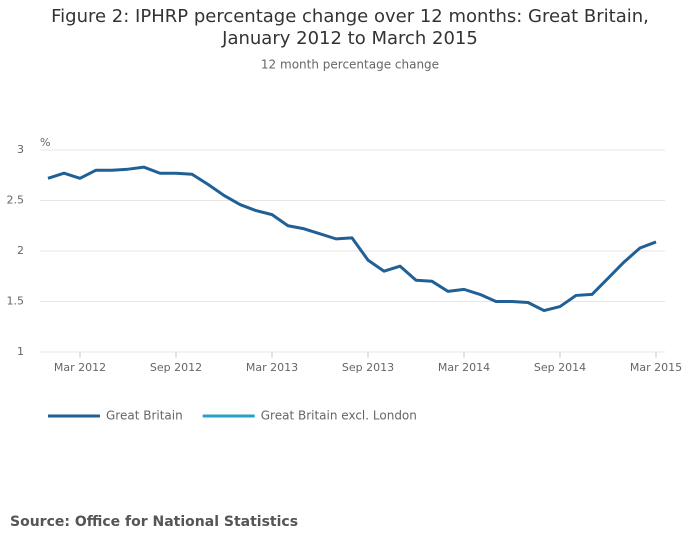 The image size is (700, 549). I want to click on x-tick-label: Mar 2015, so click(656, 367).